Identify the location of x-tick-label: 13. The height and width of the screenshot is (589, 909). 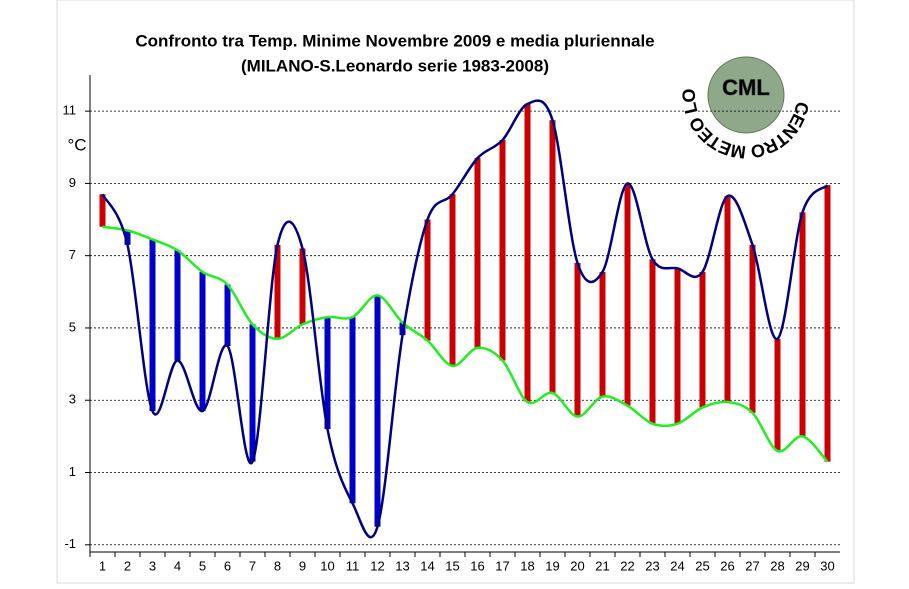
(402, 565).